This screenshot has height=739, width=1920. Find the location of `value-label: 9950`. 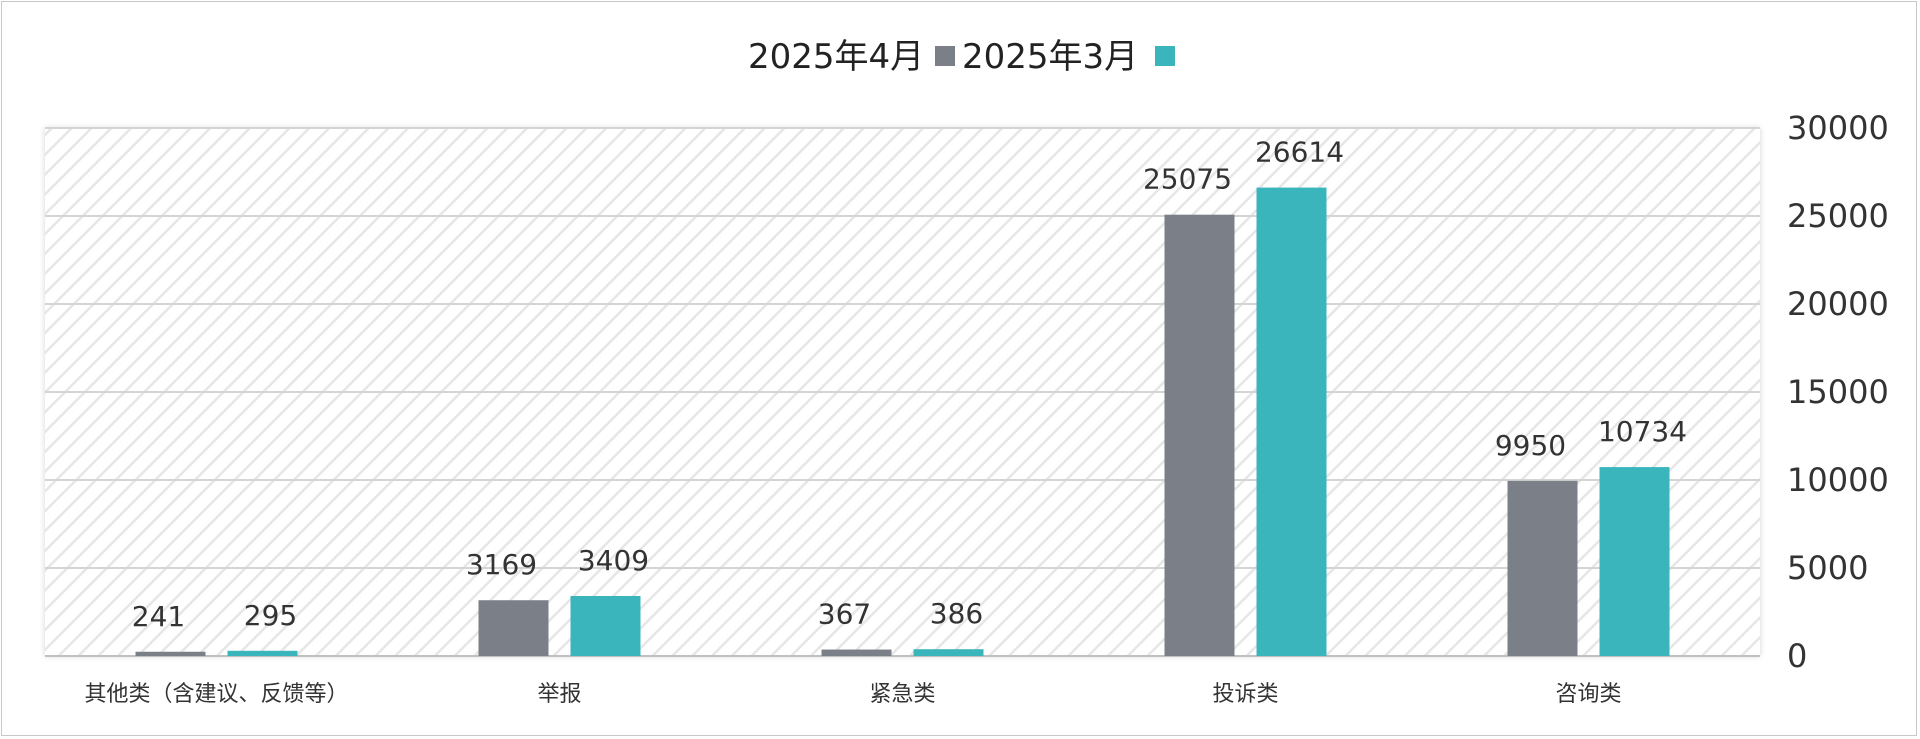

value-label: 9950 is located at coordinates (1530, 445).